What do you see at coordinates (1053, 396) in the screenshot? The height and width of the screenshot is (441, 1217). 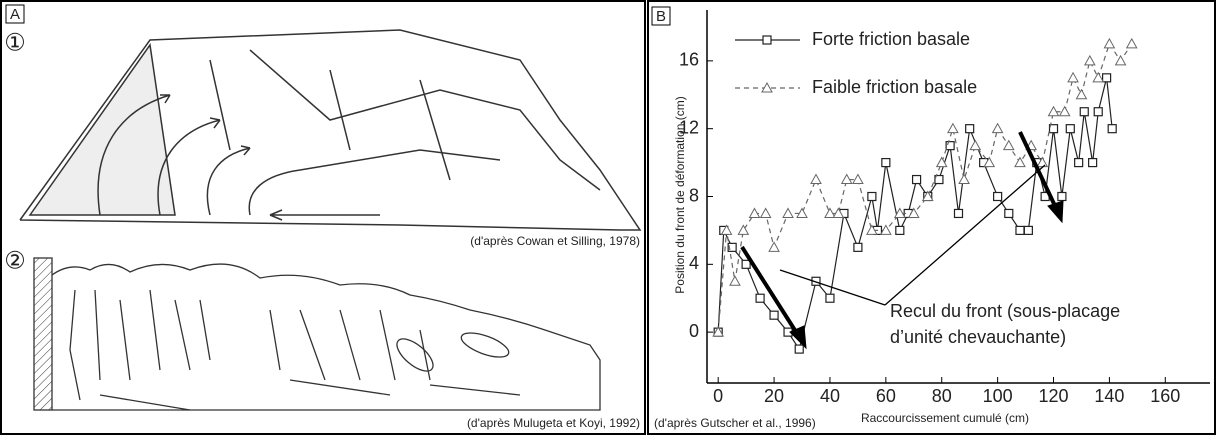 I see `x-tick-label: 120` at bounding box center [1053, 396].